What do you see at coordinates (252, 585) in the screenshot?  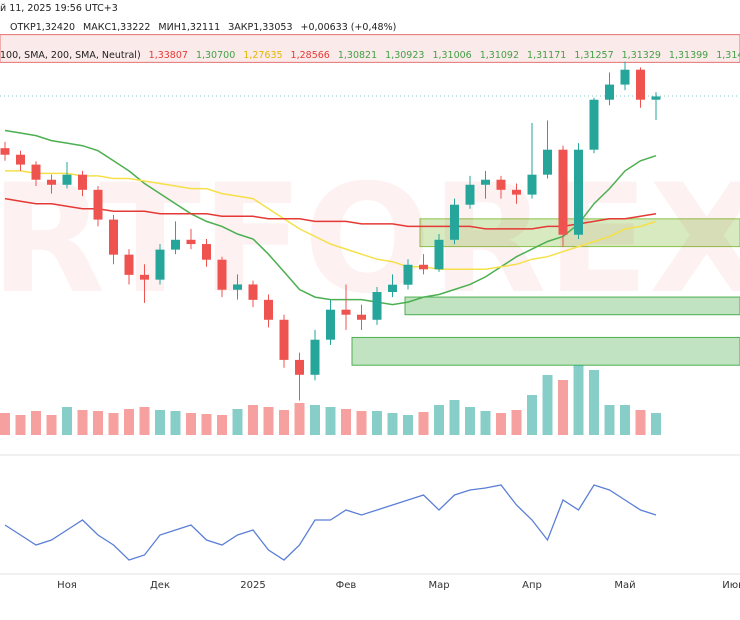 I see `x-tick-label: 2025` at bounding box center [252, 585].